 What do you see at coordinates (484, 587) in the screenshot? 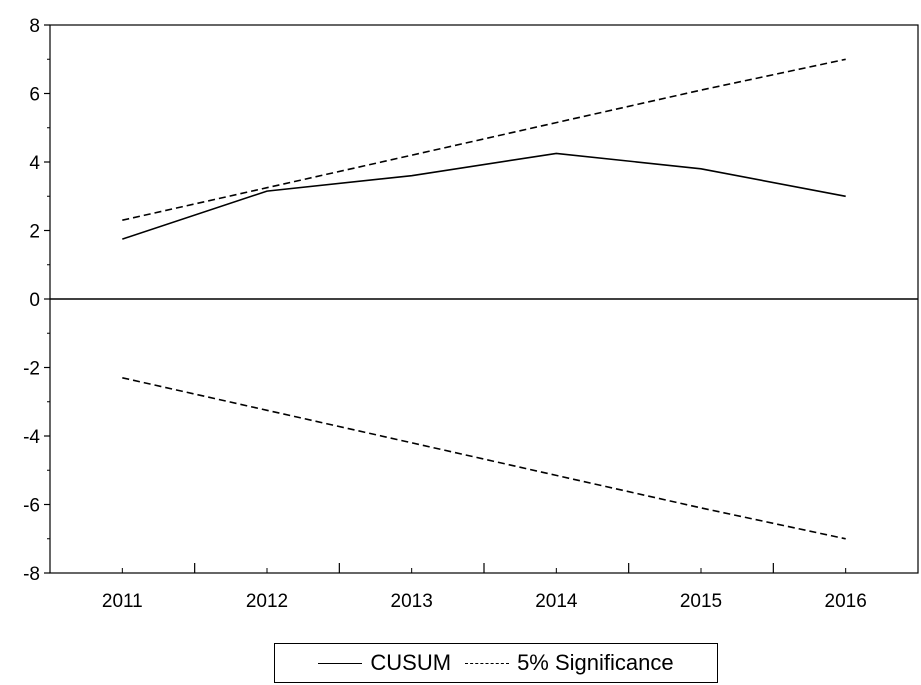
I see `x-axis: 2011 2012 2013 2014 2015 2016` at bounding box center [484, 587].